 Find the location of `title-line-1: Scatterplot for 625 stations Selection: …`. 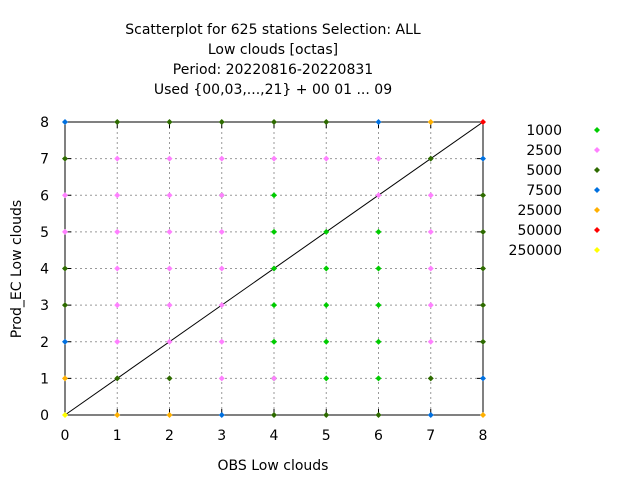

title-line-1: Scatterplot for 625 stations Selection: … is located at coordinates (273, 30).